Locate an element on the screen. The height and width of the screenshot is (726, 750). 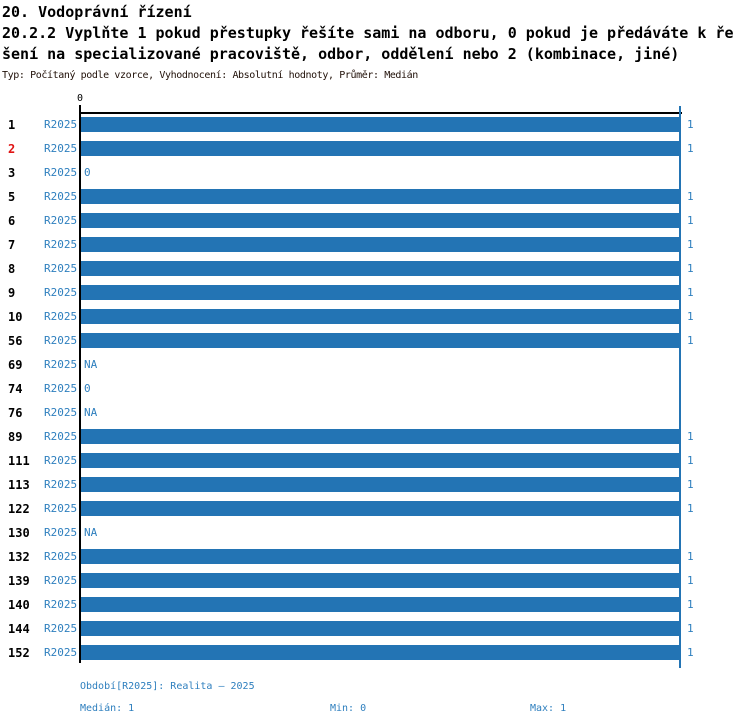
chart-row: 111 R2025 1 is located at coordinates (375, 461).